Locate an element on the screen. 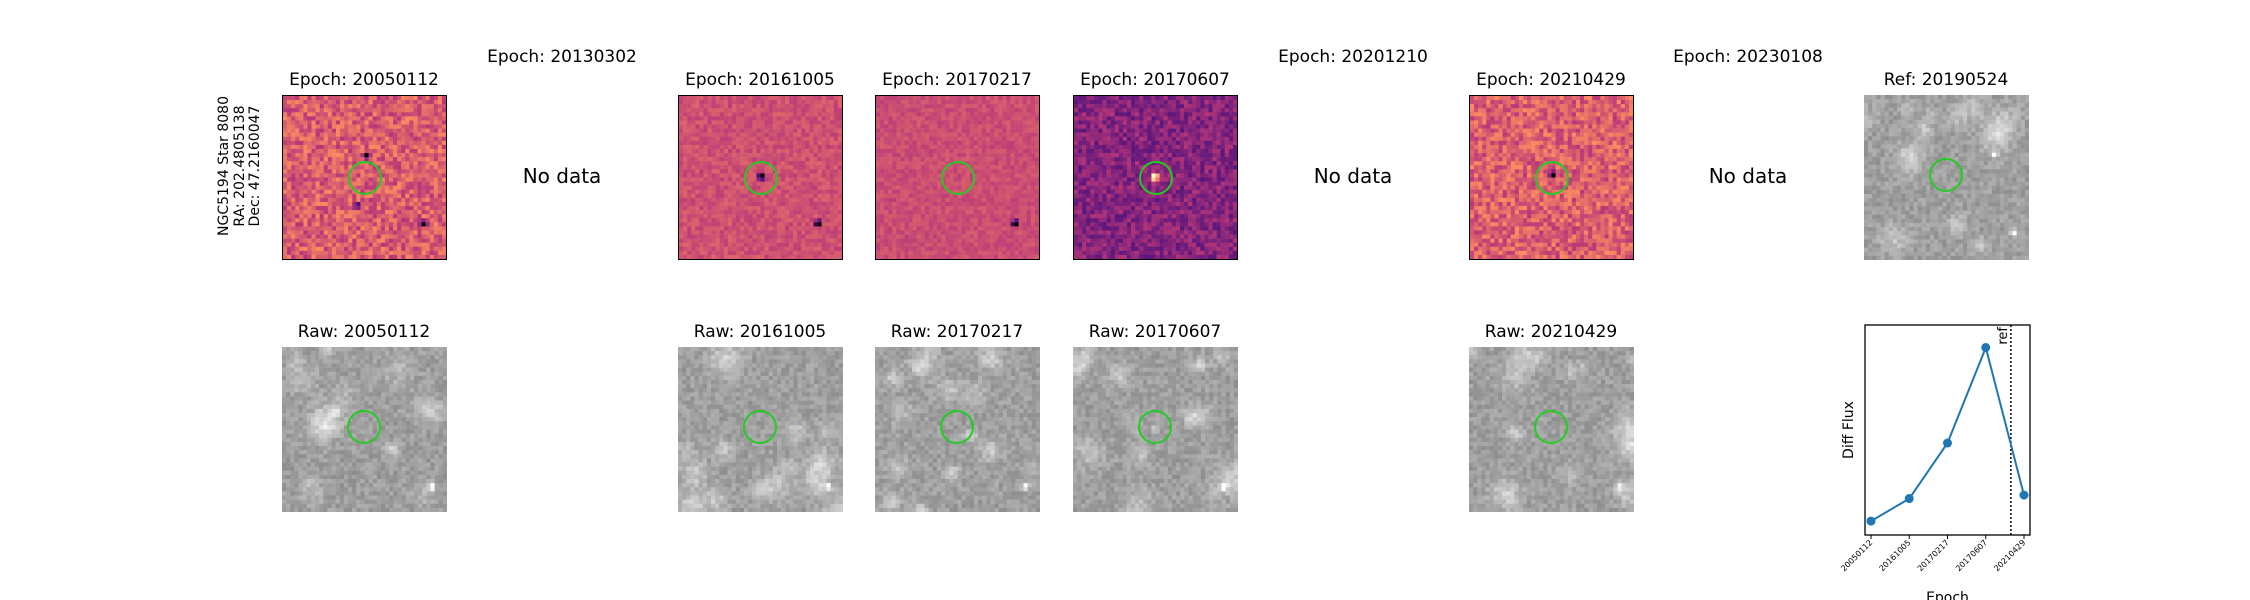  epoch-title: Epoch: 20050112 is located at coordinates (364, 80).